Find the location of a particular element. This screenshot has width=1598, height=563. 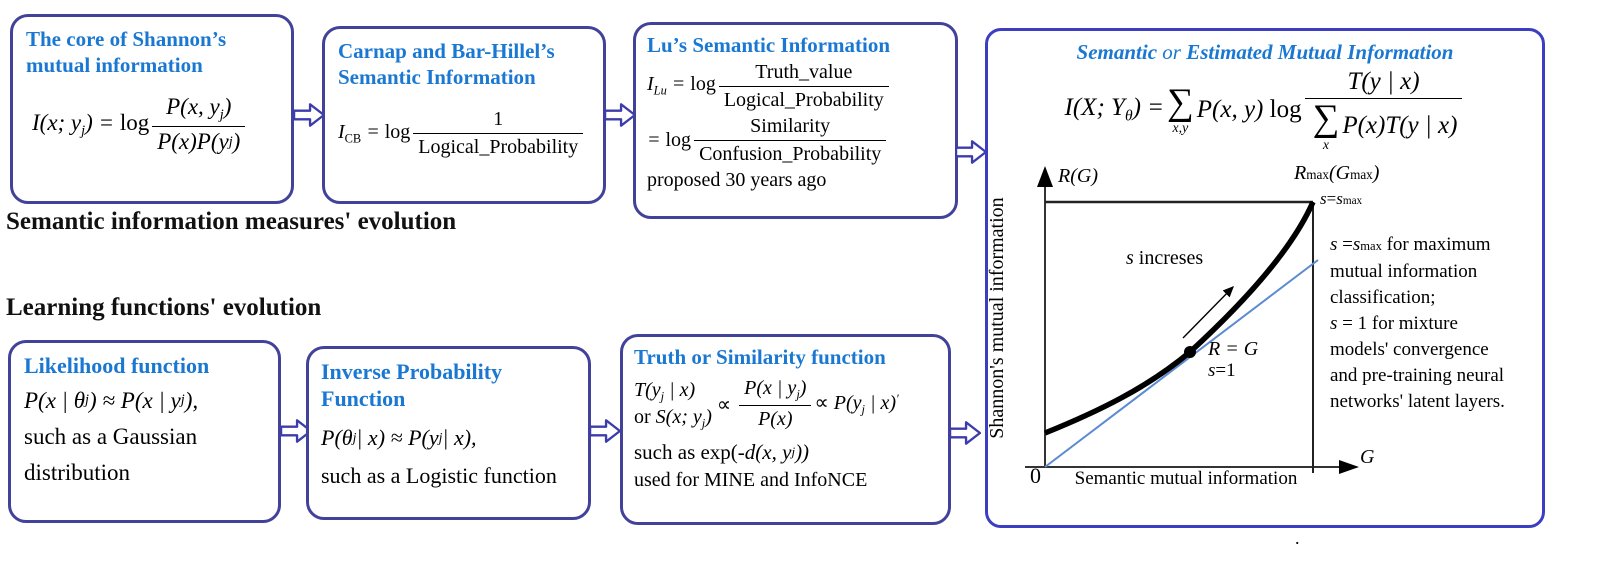

x-axis-arrowhead-icon is located at coordinates (1349, 467).